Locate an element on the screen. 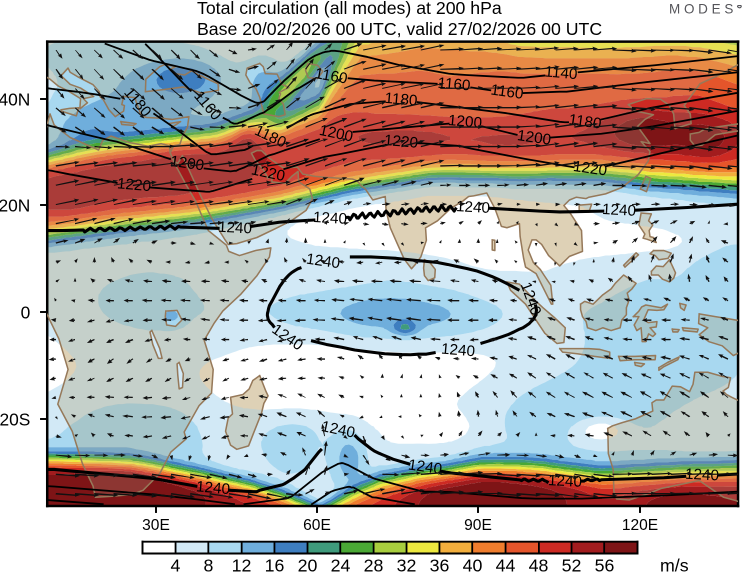  svg-text: m/s is located at coordinates (674, 565).